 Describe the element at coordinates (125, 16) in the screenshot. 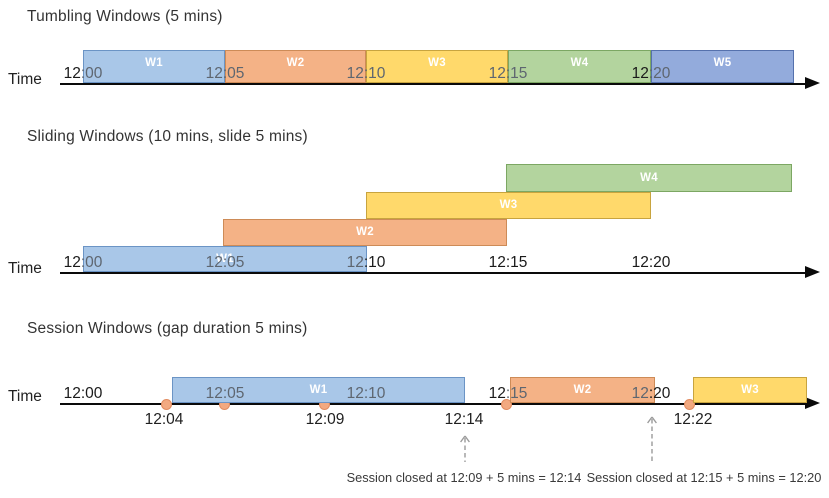

I see `tumbling-section-title: Tumbling Windows (5 mins)` at that location.